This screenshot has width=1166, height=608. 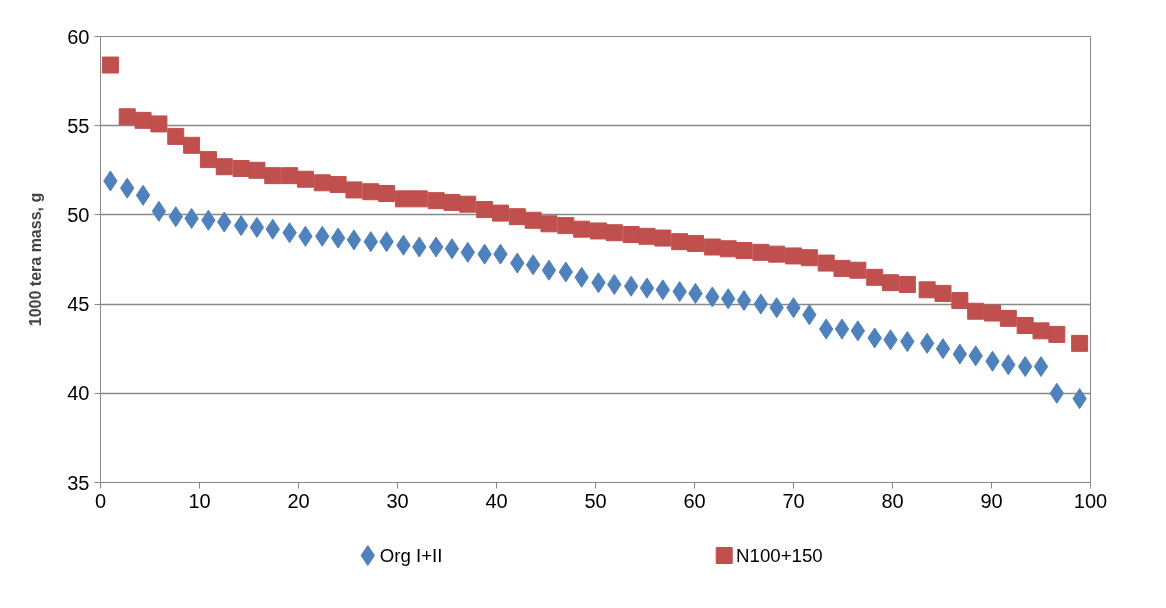 What do you see at coordinates (78, 304) in the screenshot?
I see `y-tick-label: 45` at bounding box center [78, 304].